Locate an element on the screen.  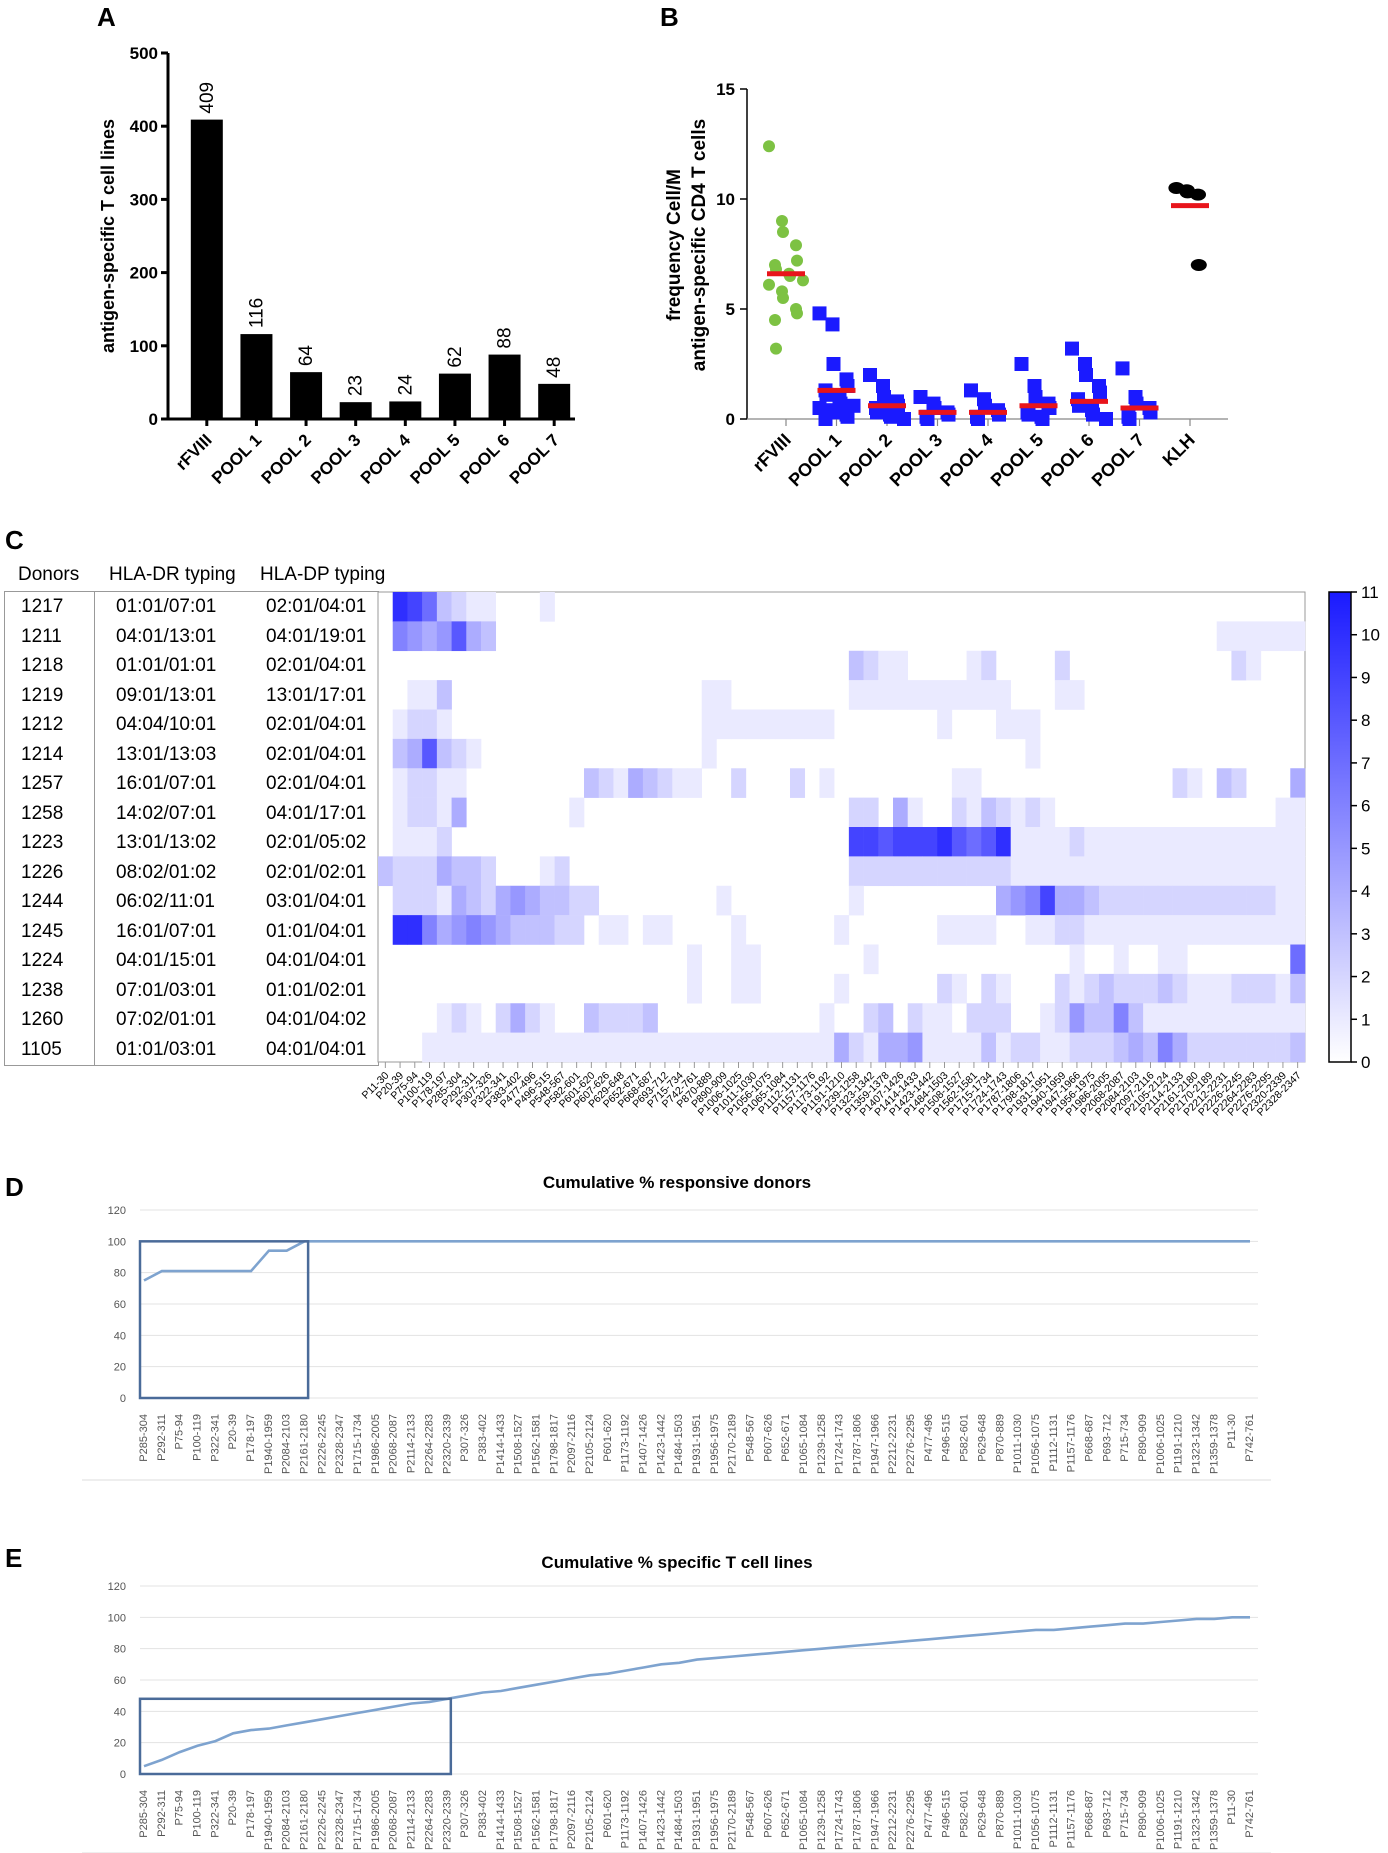
donor-id: 1260 is located at coordinates (42, 1019).